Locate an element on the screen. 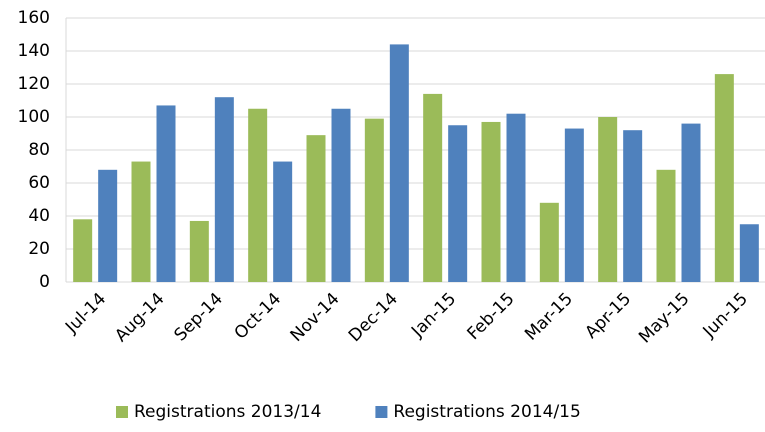  x-tick-label: Aug-14 is located at coordinates (139, 317).